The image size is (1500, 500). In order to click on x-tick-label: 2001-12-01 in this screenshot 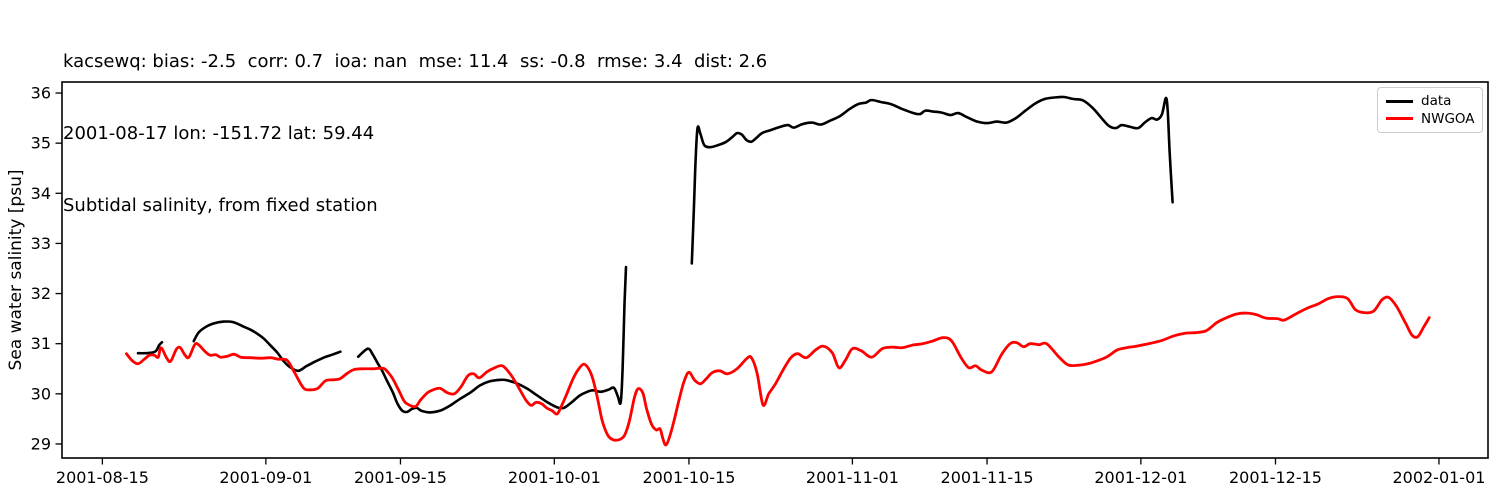, I will do `click(1140, 477)`.